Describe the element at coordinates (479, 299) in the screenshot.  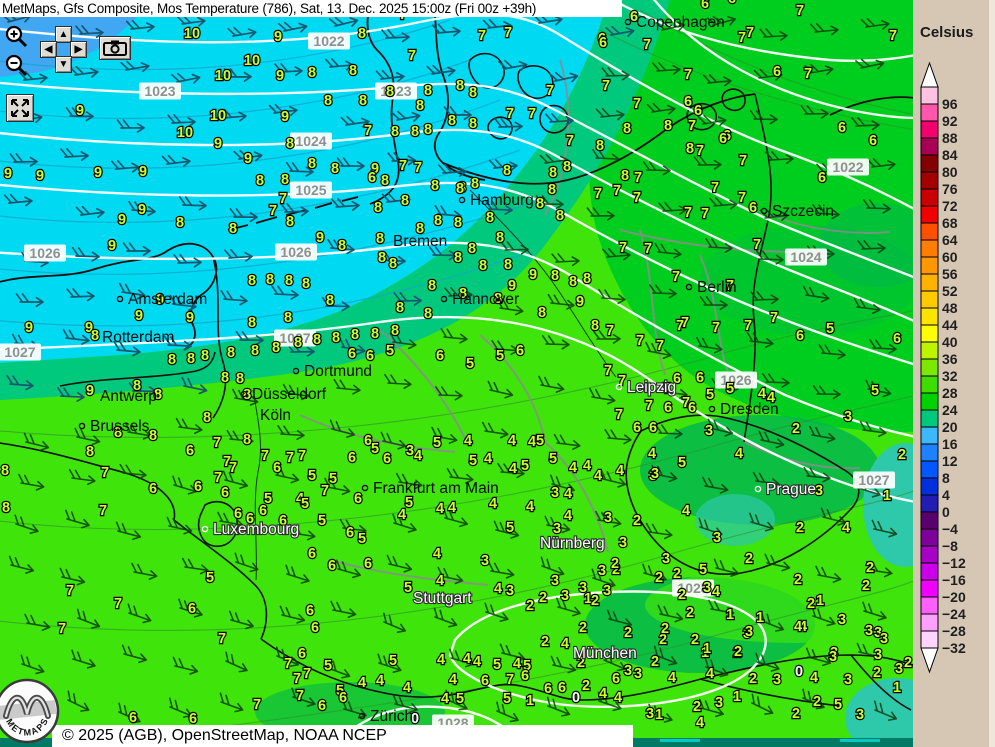
I see `city-label-hannover: Hannover` at that location.